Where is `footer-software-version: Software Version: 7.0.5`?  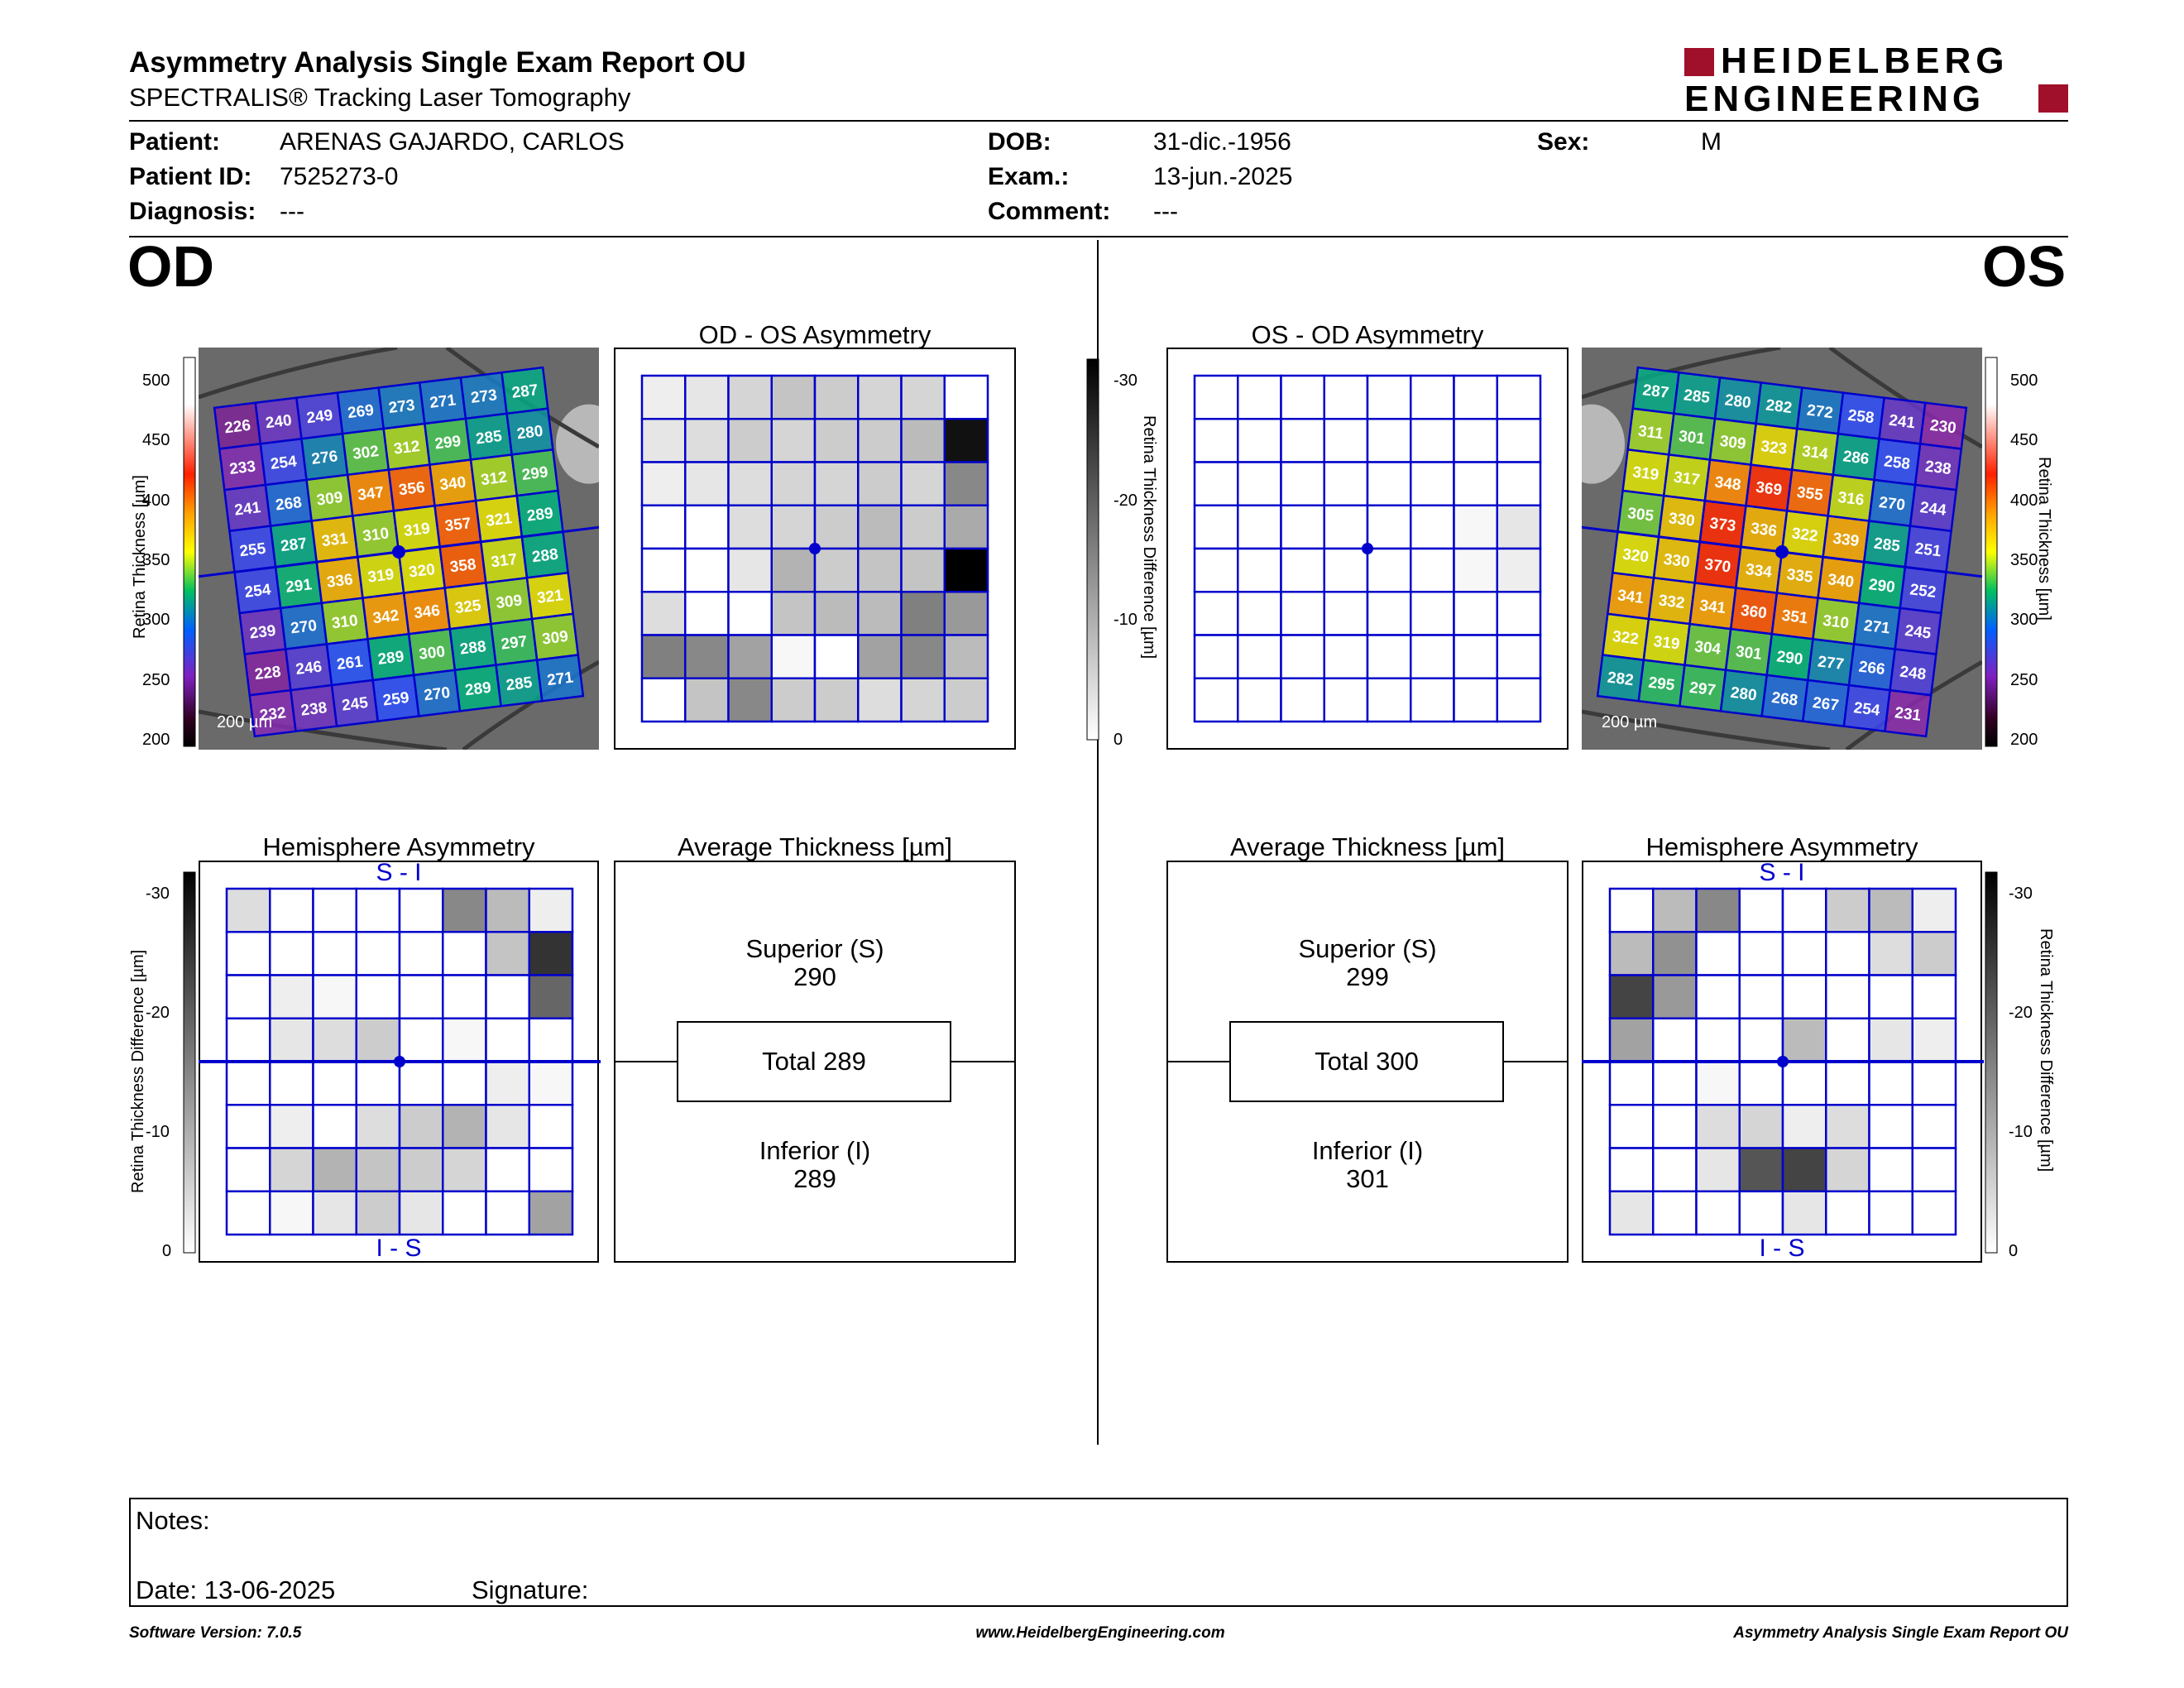 footer-software-version: Software Version: 7.0.5 is located at coordinates (215, 1633).